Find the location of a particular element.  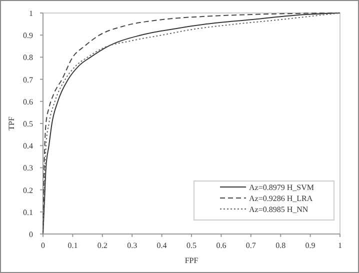

y-tick-label: 0 is located at coordinates (31, 234).